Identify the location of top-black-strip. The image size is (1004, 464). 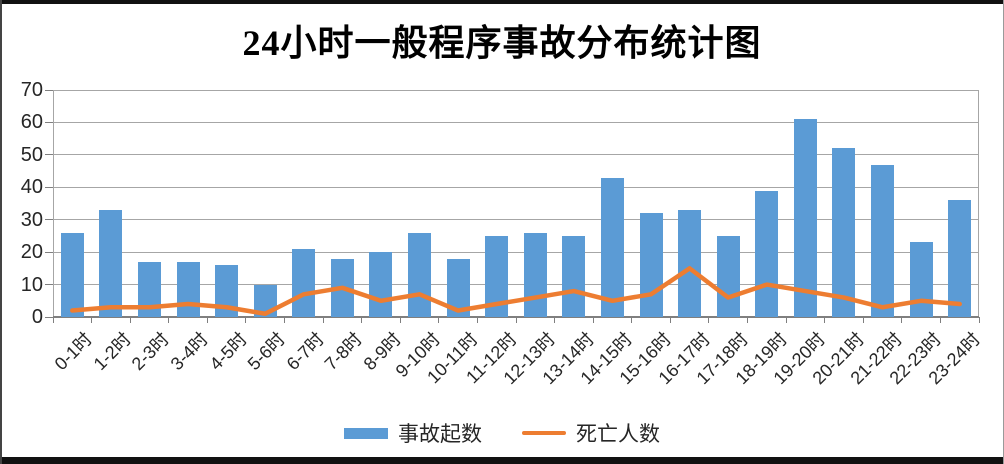
(502, 2).